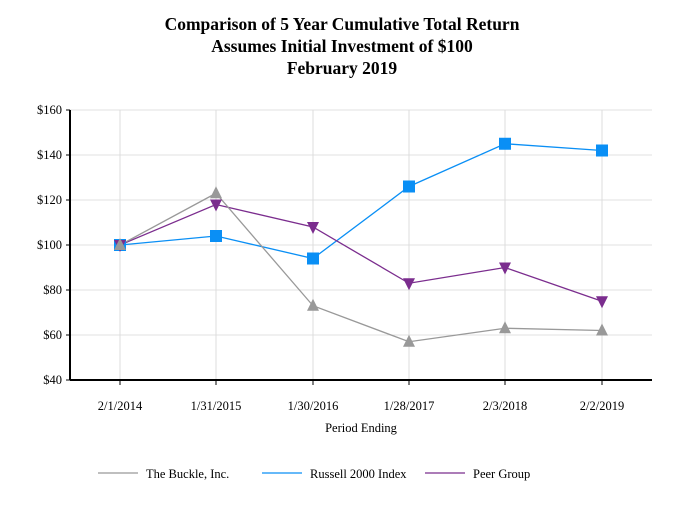 The image size is (684, 510). Describe the element at coordinates (505, 406) in the screenshot. I see `x-tick-label: 2/3/2018` at that location.